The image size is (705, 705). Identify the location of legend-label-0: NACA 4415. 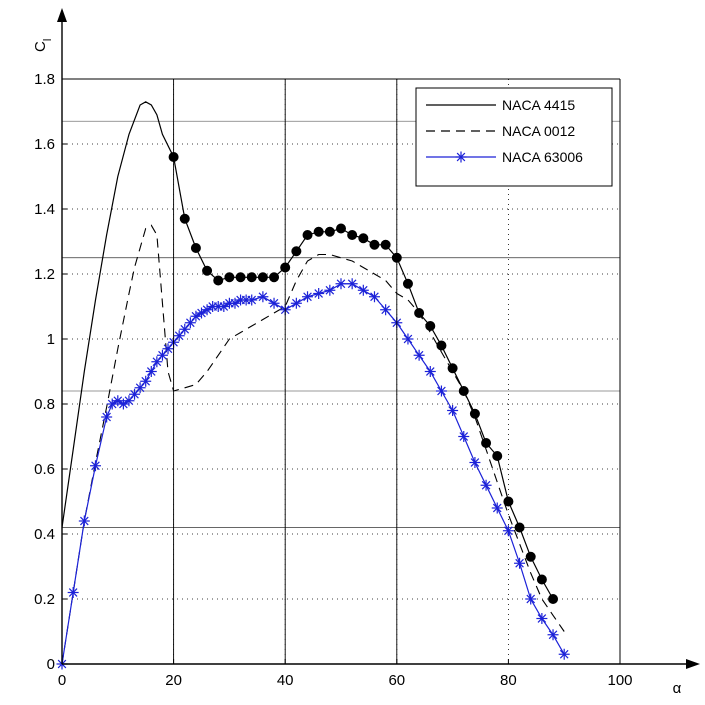
(538, 105).